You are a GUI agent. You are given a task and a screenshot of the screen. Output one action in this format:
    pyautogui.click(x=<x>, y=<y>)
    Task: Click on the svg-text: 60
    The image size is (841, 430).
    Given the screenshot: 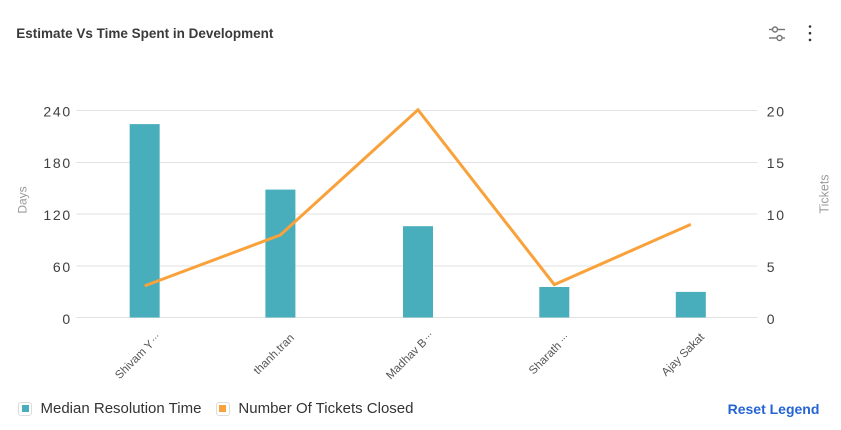 What is the action you would take?
    pyautogui.click(x=62, y=267)
    